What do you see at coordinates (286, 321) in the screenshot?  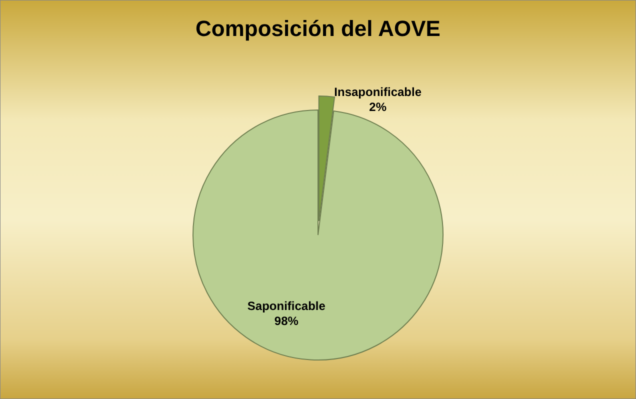 I see `data-label: 98%` at bounding box center [286, 321].